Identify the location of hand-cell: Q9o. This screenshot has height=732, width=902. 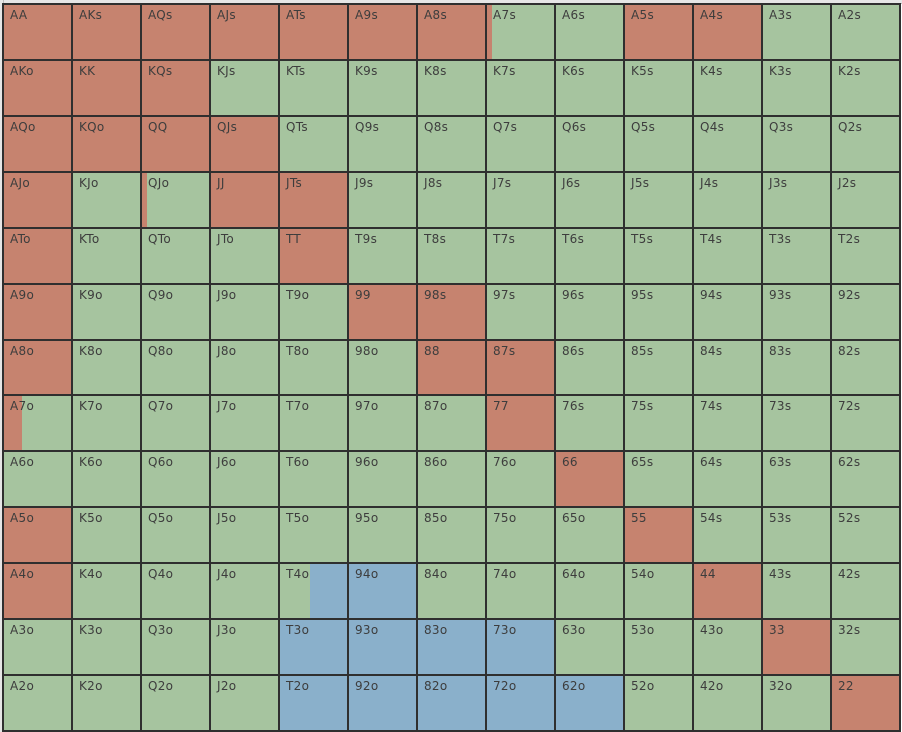
(176, 312).